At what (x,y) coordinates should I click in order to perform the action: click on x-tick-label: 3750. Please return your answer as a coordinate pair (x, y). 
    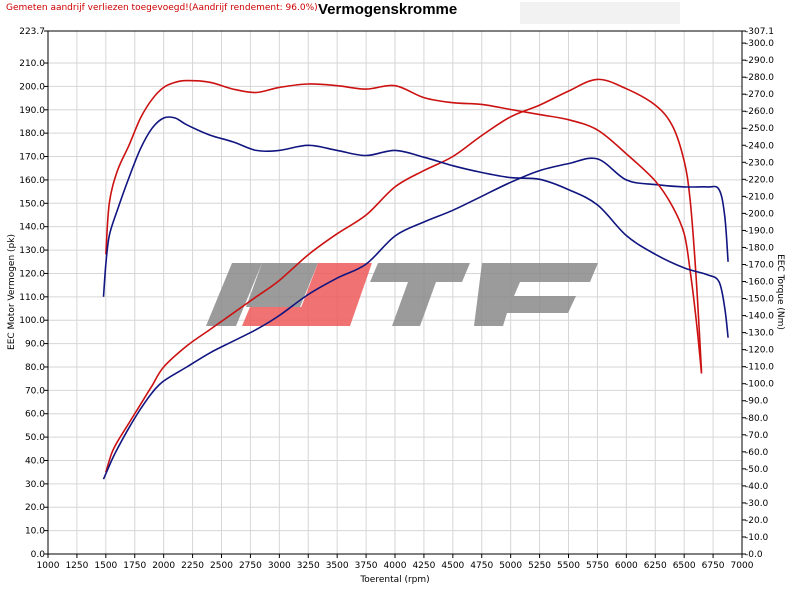
    Looking at the image, I should click on (366, 566).